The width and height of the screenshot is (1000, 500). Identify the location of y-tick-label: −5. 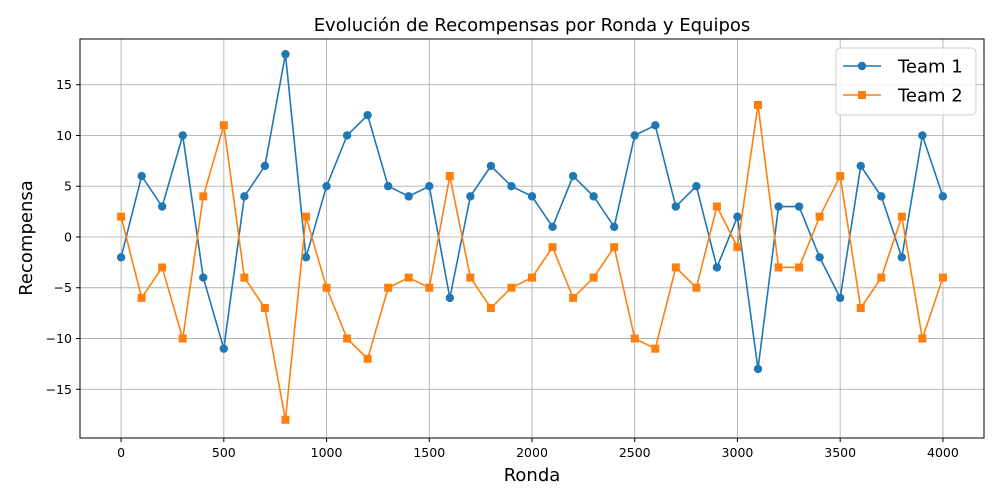
(63, 287).